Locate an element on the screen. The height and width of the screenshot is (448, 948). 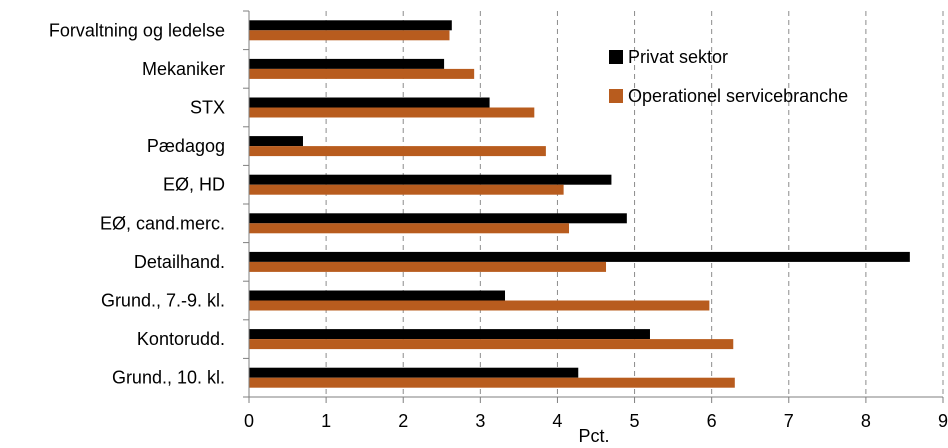
category-label: Grund., 10. kl. is located at coordinates (168, 378).